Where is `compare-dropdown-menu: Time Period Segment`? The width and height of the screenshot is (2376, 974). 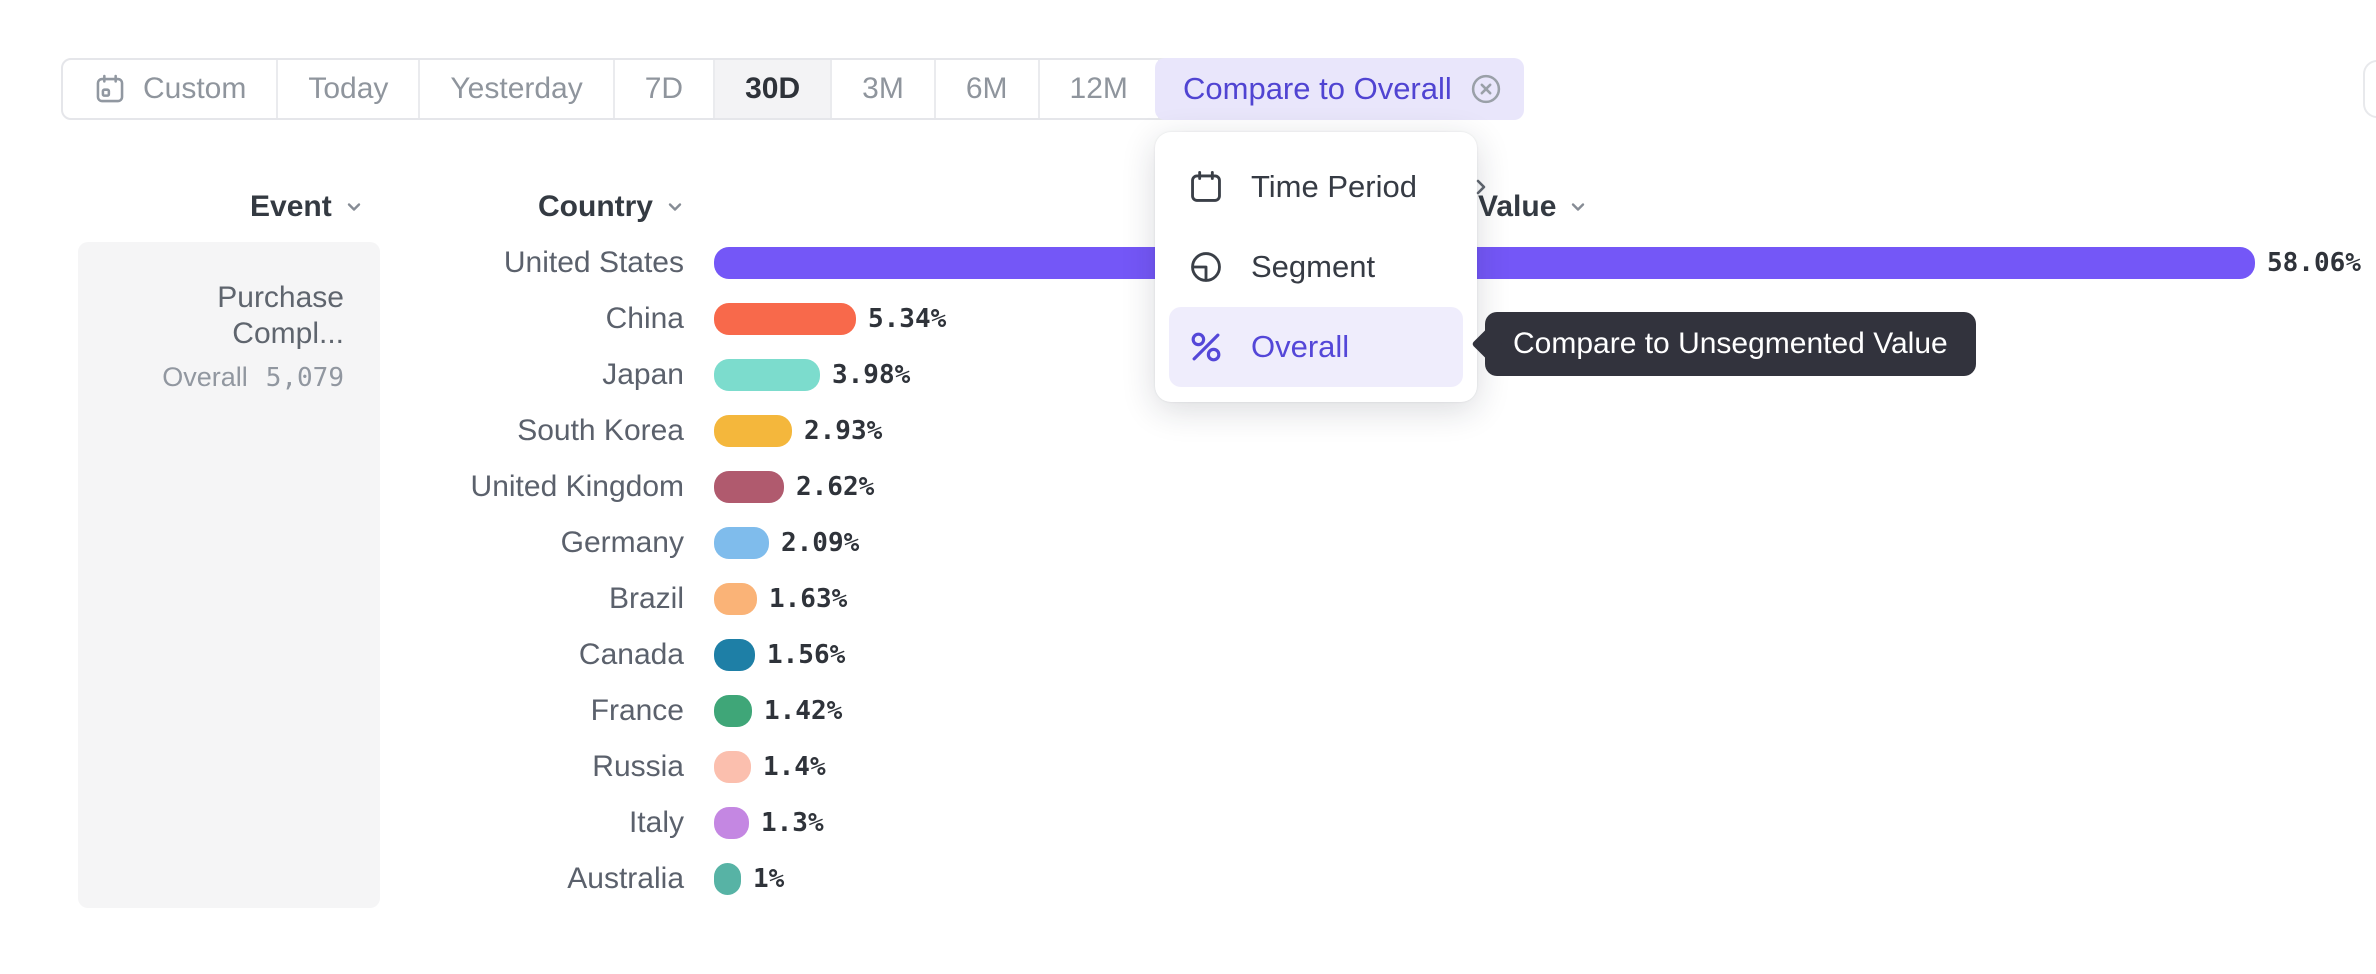 compare-dropdown-menu: Time Period Segment is located at coordinates (1320, 267).